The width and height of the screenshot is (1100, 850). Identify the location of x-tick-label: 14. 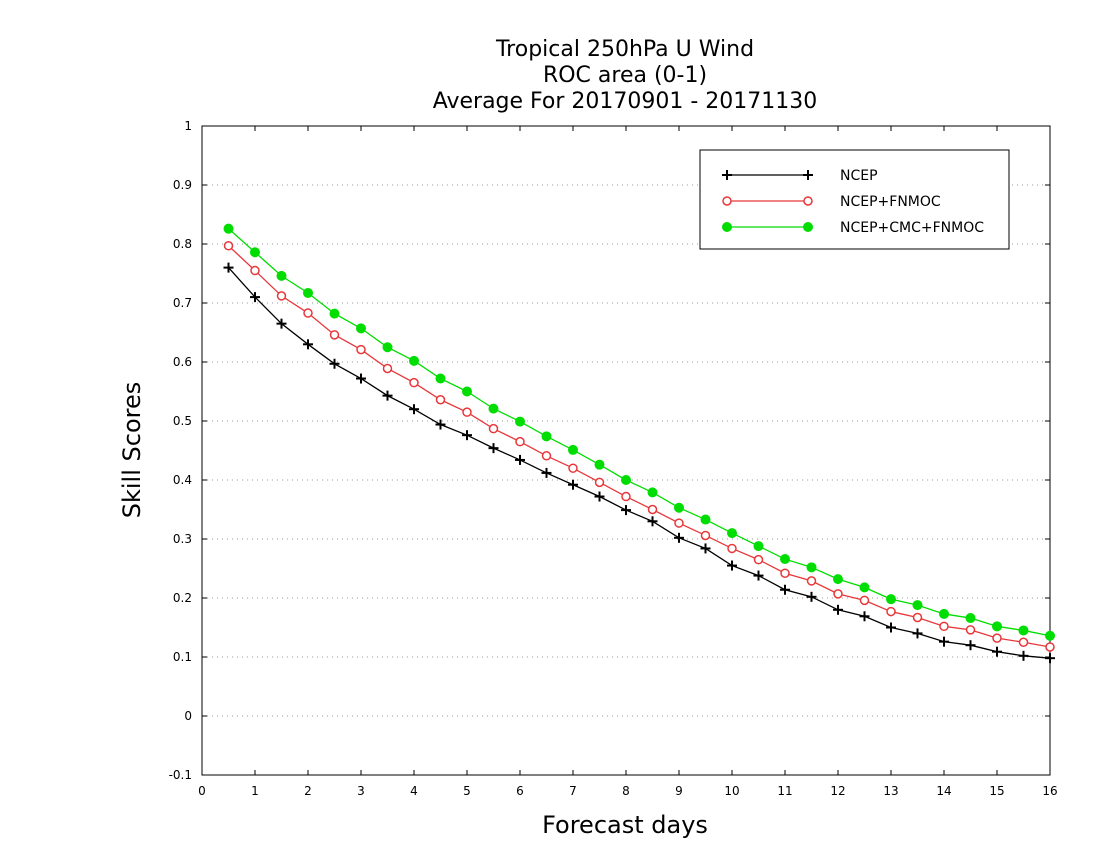
(943, 791).